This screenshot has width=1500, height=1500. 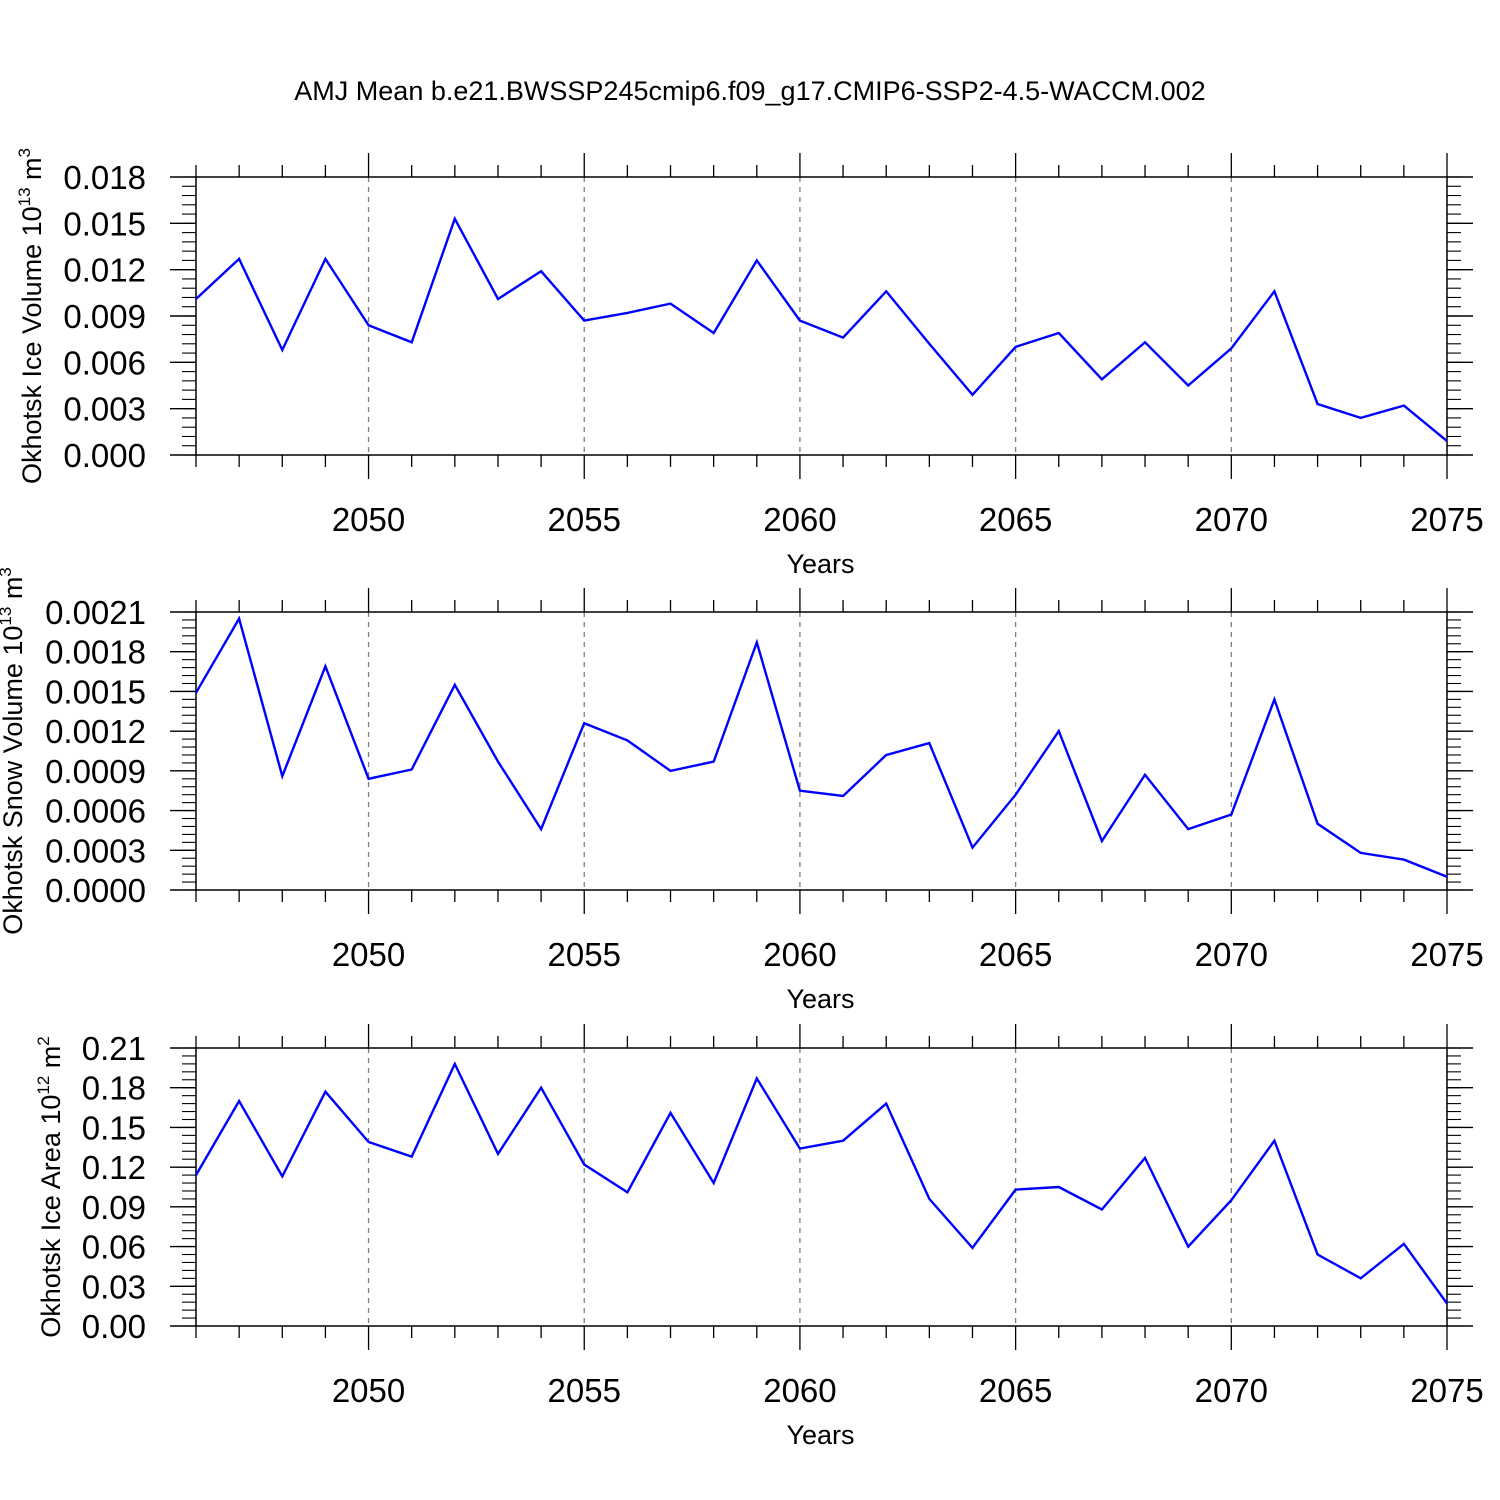 I want to click on y-tick-label: 0.003, so click(x=104, y=409).